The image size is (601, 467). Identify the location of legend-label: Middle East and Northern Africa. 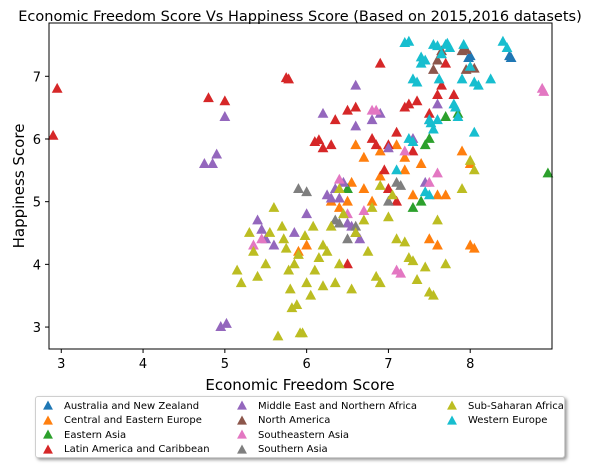
(338, 406).